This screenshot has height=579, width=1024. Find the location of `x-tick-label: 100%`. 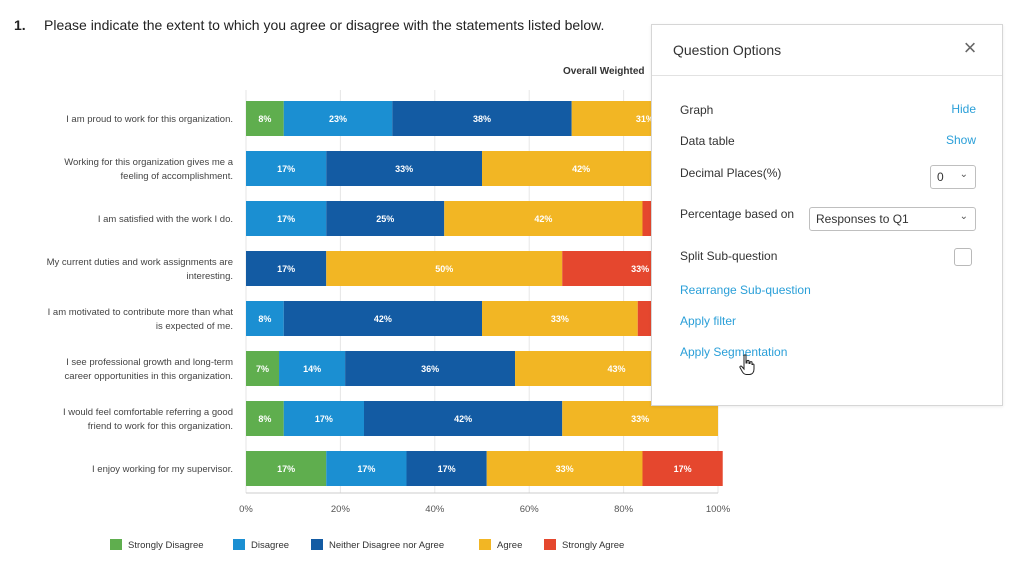

x-tick-label: 100% is located at coordinates (718, 509).